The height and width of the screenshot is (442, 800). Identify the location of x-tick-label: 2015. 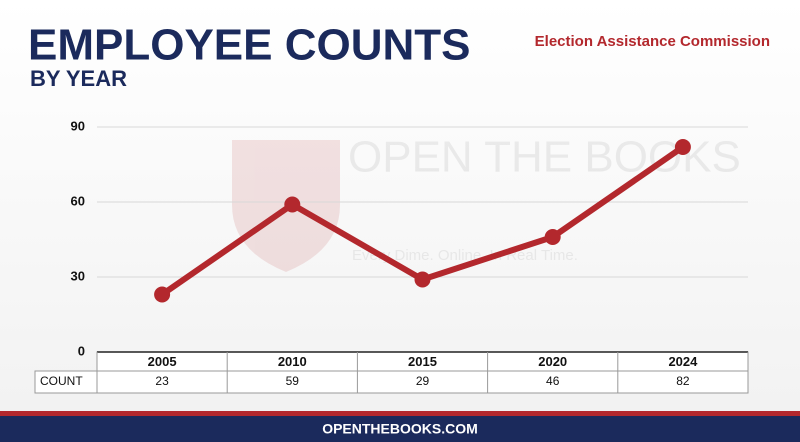
(422, 361).